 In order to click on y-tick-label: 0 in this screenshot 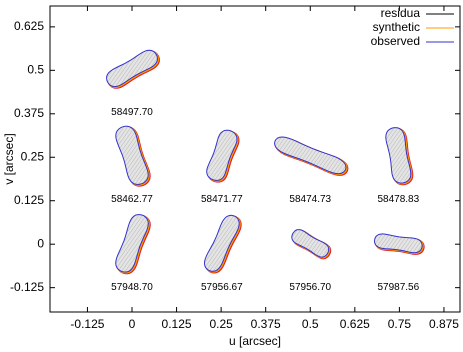, I will do `click(40, 243)`.